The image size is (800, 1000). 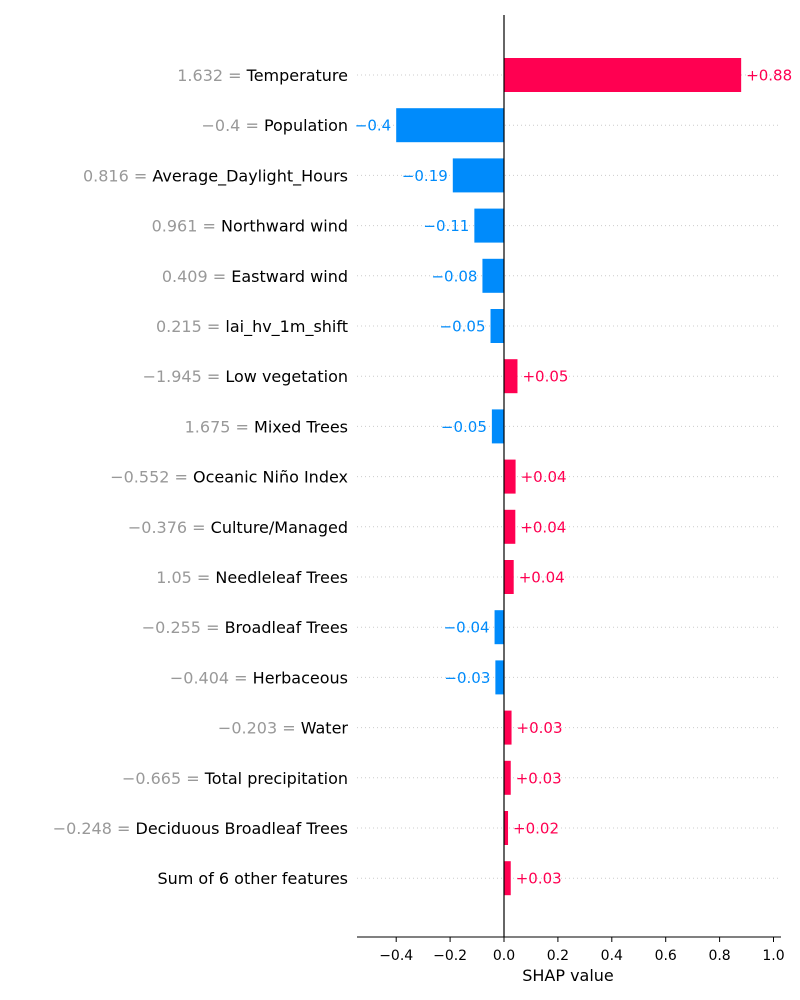 I want to click on feature-value: −0.248 =, so click(x=94, y=828).